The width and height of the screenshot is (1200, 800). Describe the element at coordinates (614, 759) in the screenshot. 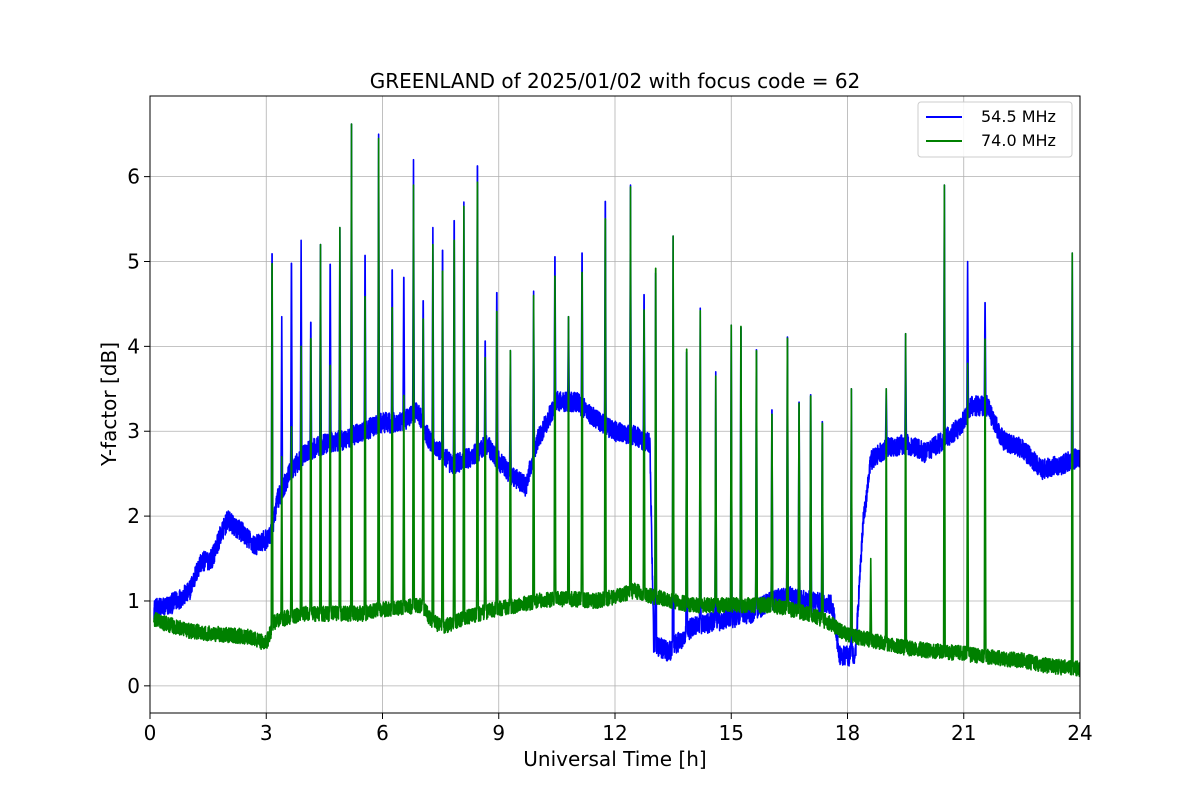

I see `x-axis-label: Universal Time [h]` at that location.